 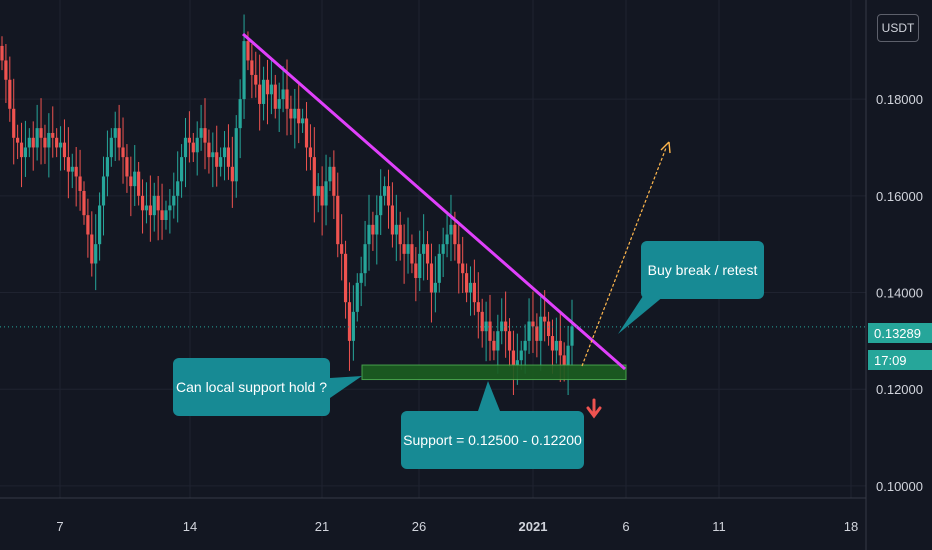 What do you see at coordinates (594, 408) in the screenshot?
I see `down-arrow-icon` at bounding box center [594, 408].